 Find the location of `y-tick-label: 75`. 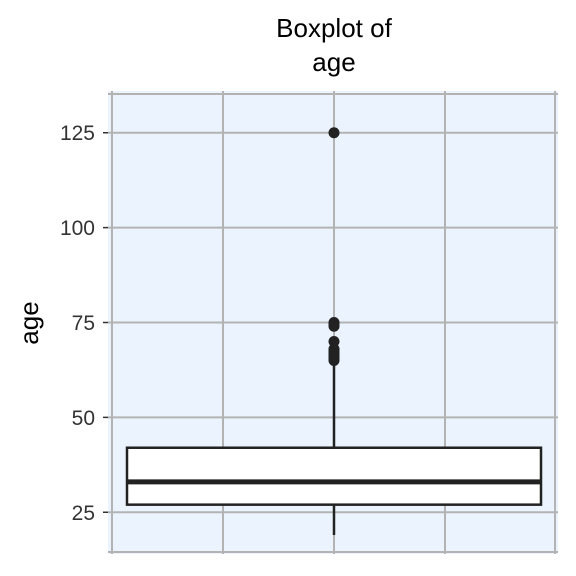

y-tick-label: 75 is located at coordinates (83, 323).